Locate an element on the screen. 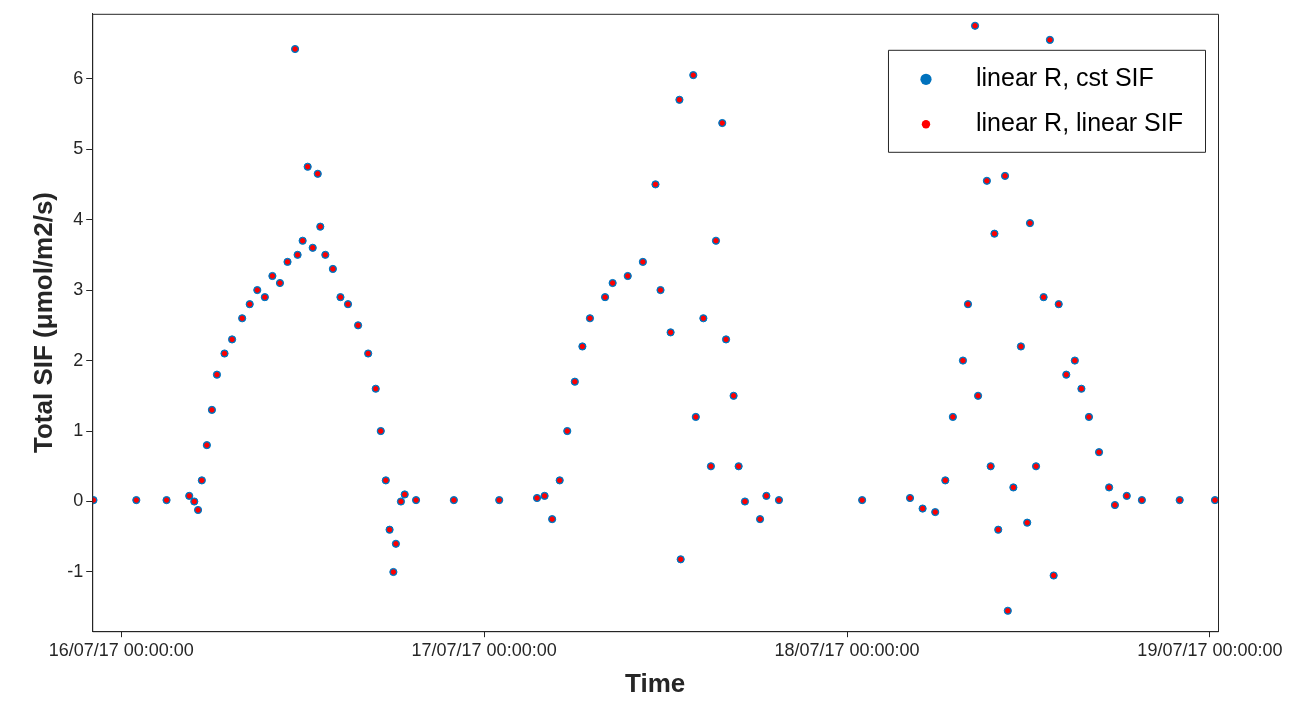  y-tick-label: 5 is located at coordinates (78, 148).